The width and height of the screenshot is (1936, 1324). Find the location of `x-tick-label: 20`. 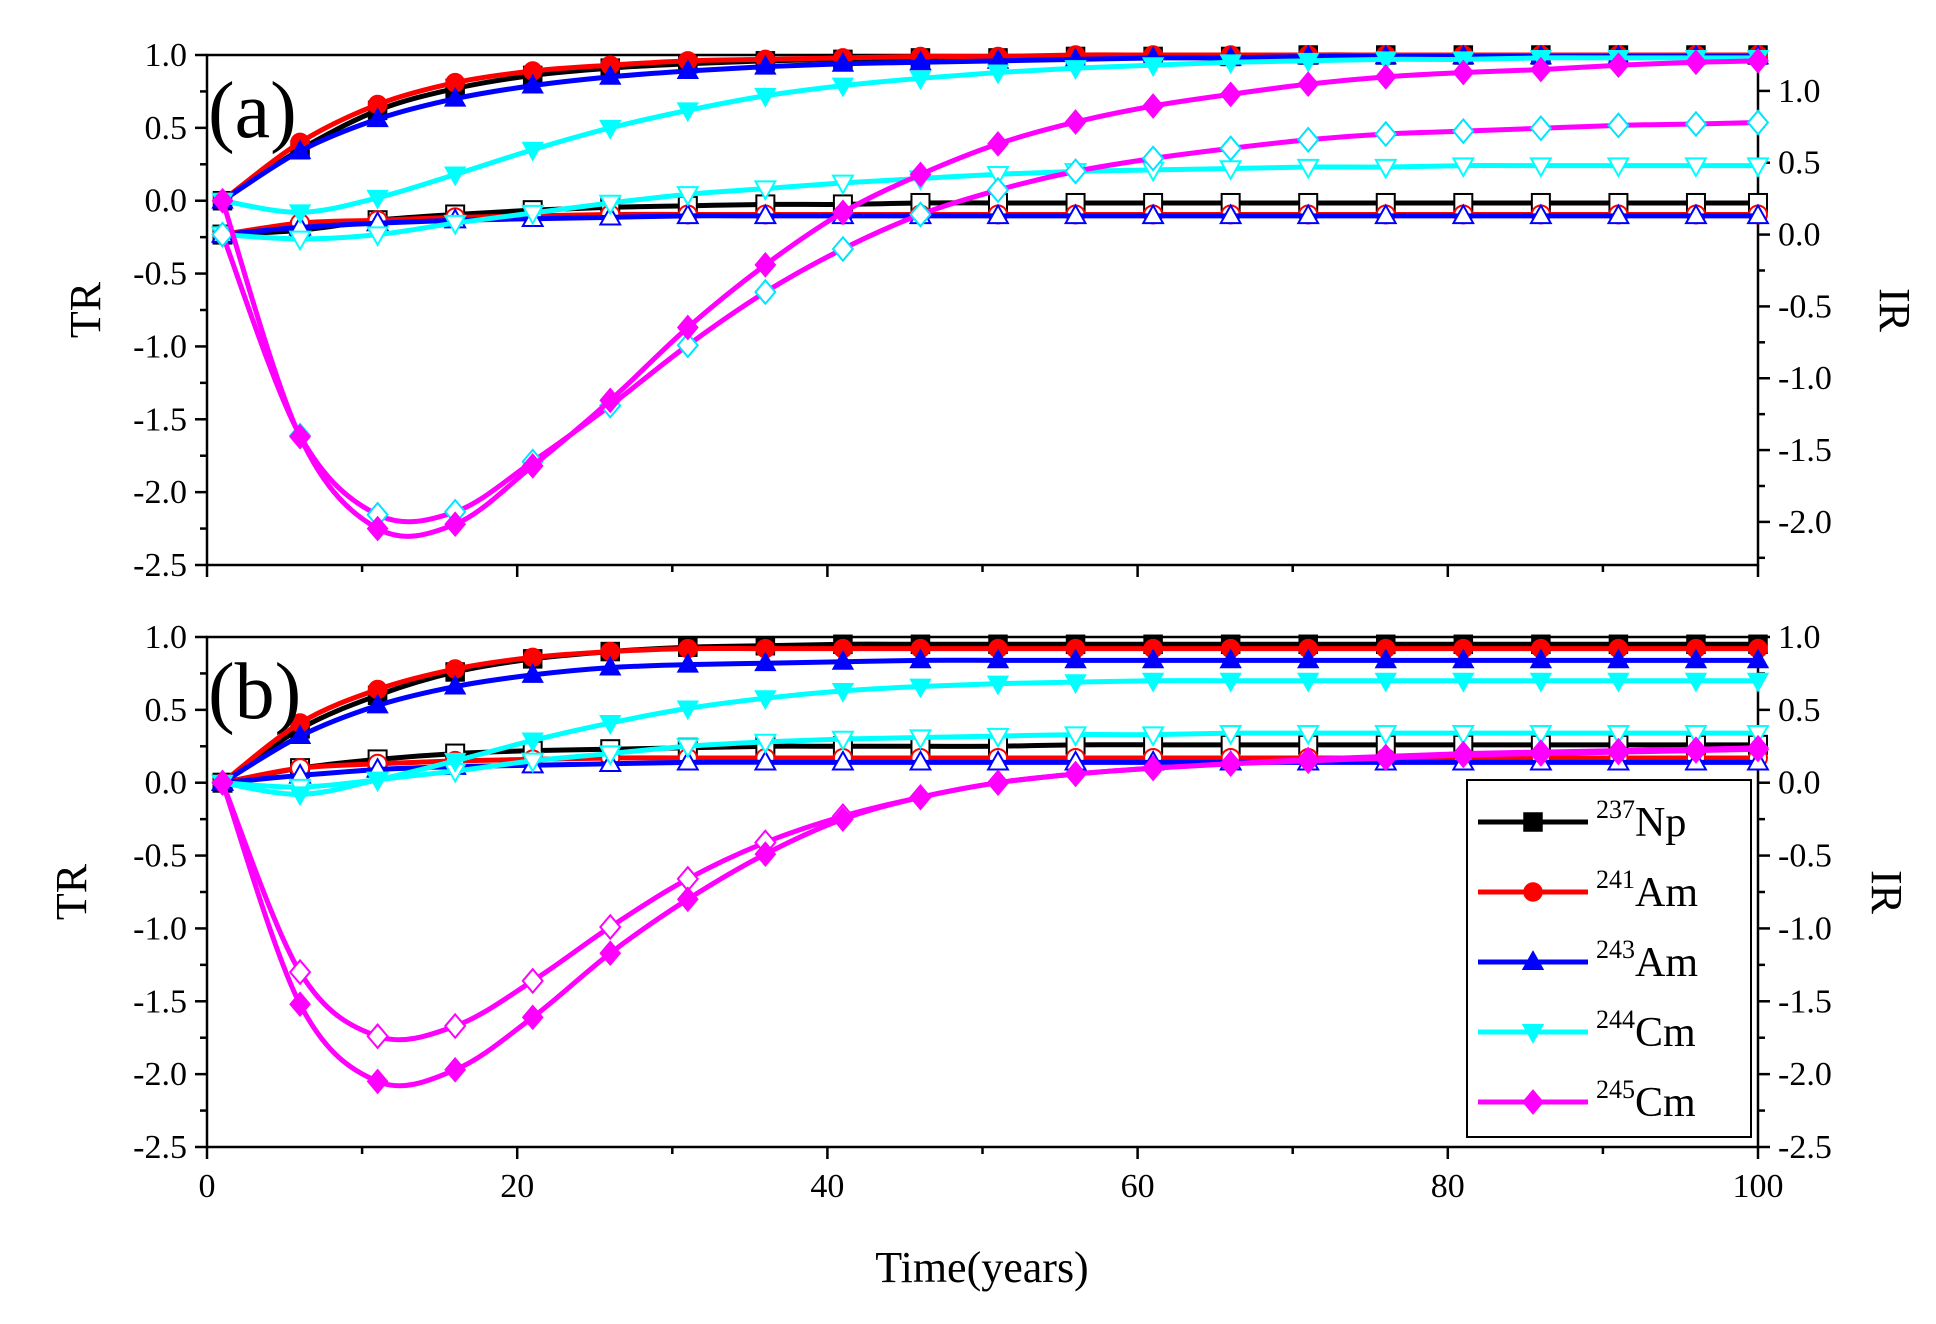

x-tick-label: 20 is located at coordinates (517, 1186).